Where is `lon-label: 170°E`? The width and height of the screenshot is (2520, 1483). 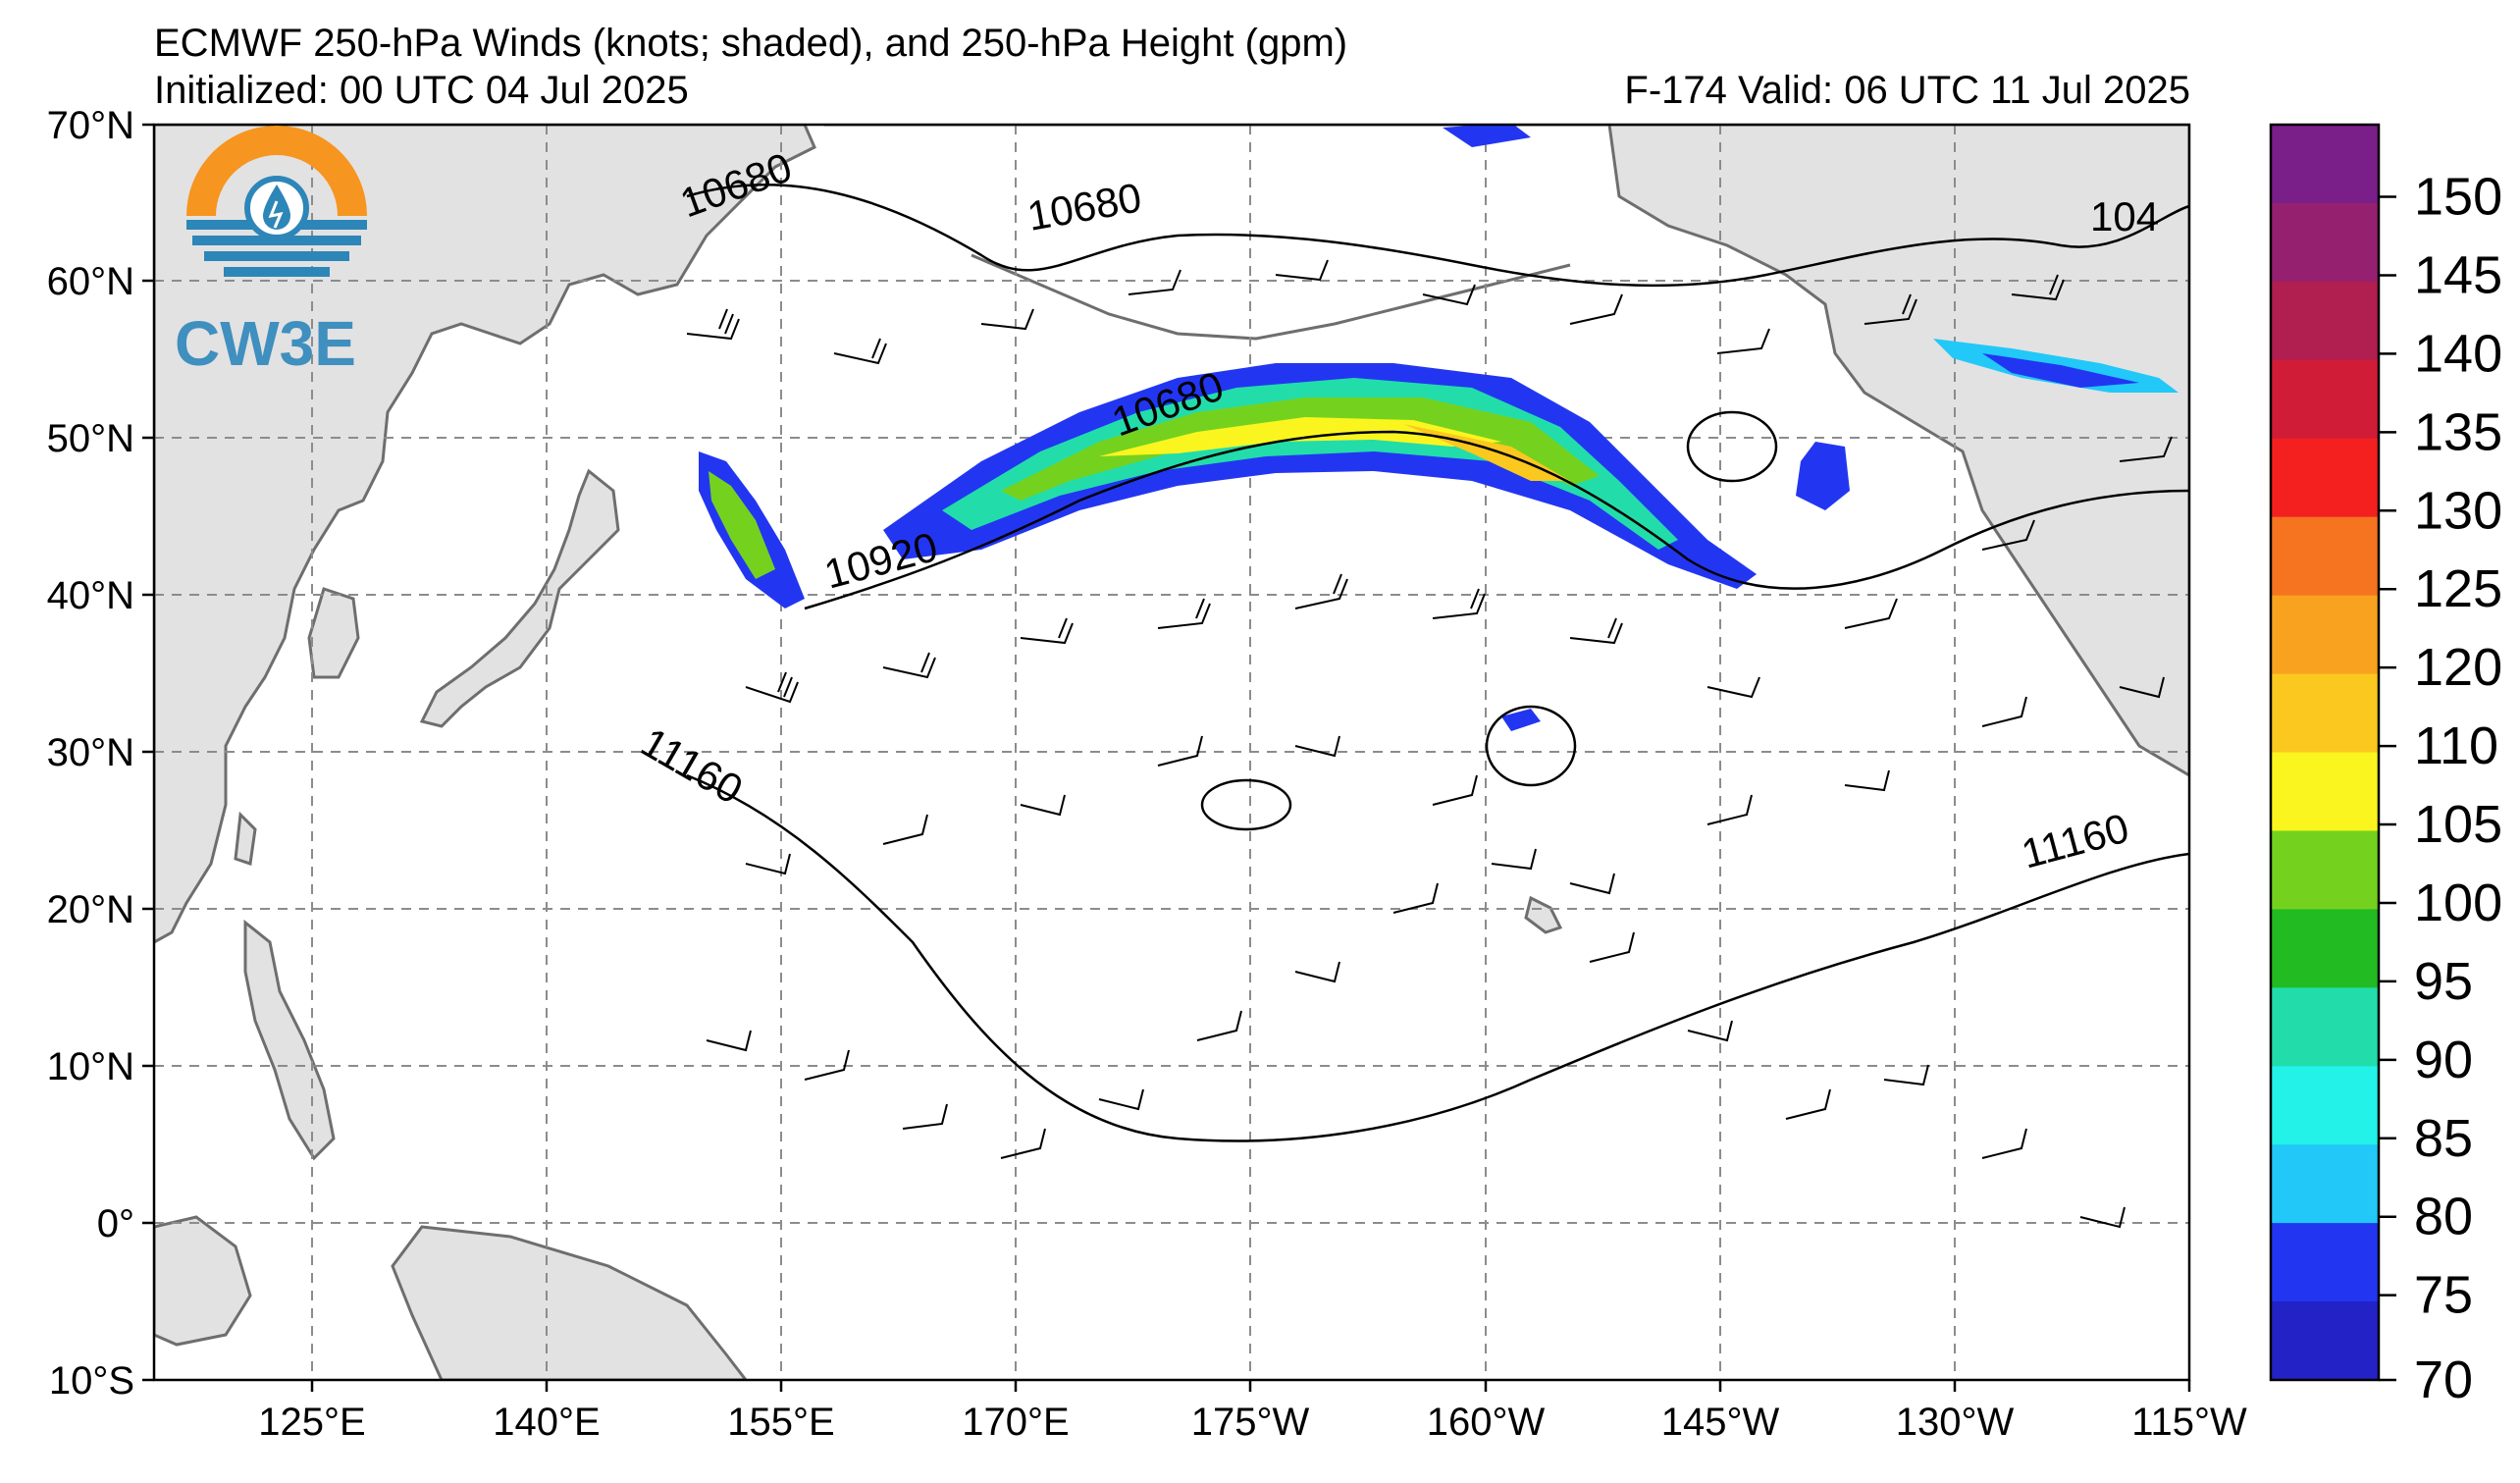 lon-label: 170°E is located at coordinates (1015, 1422).